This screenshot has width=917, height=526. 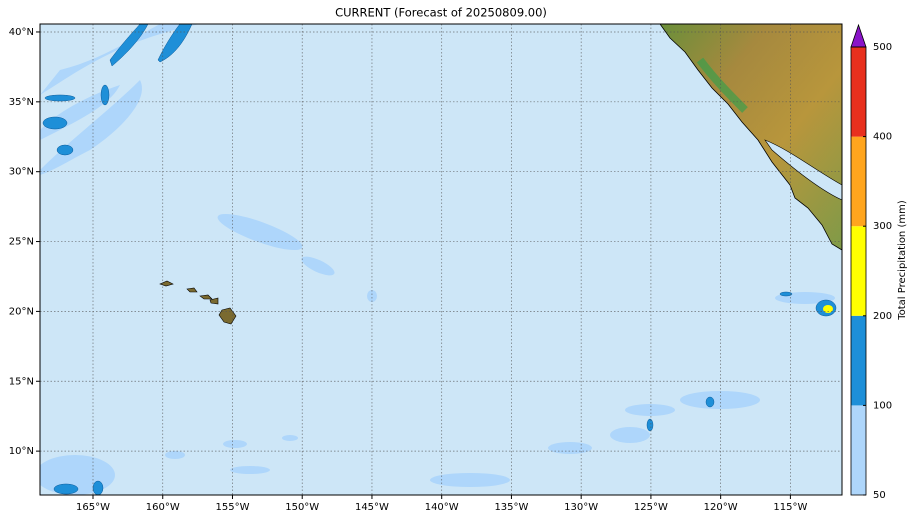 What do you see at coordinates (902, 260) in the screenshot?
I see `colorbar-label: Total Precipitation (mm)` at bounding box center [902, 260].